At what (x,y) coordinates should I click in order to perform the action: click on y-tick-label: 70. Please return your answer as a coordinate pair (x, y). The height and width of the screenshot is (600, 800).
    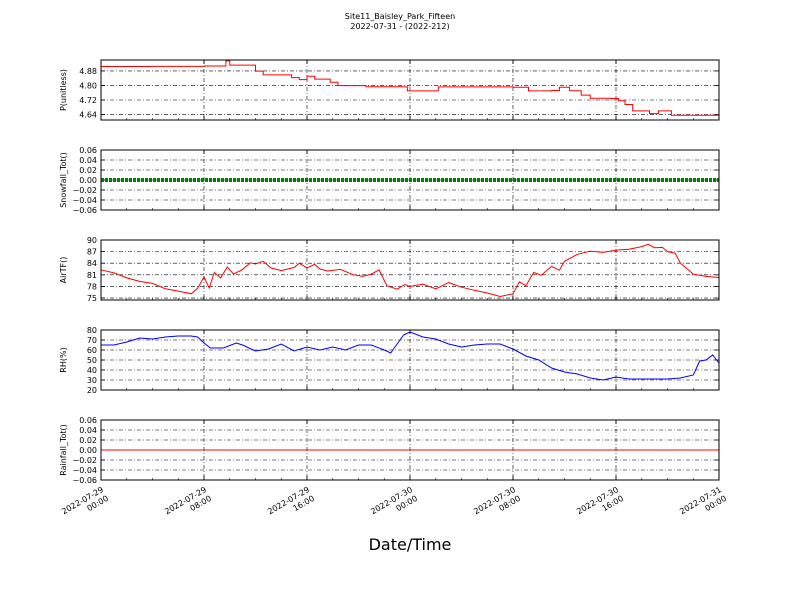
    Looking at the image, I should click on (92, 340).